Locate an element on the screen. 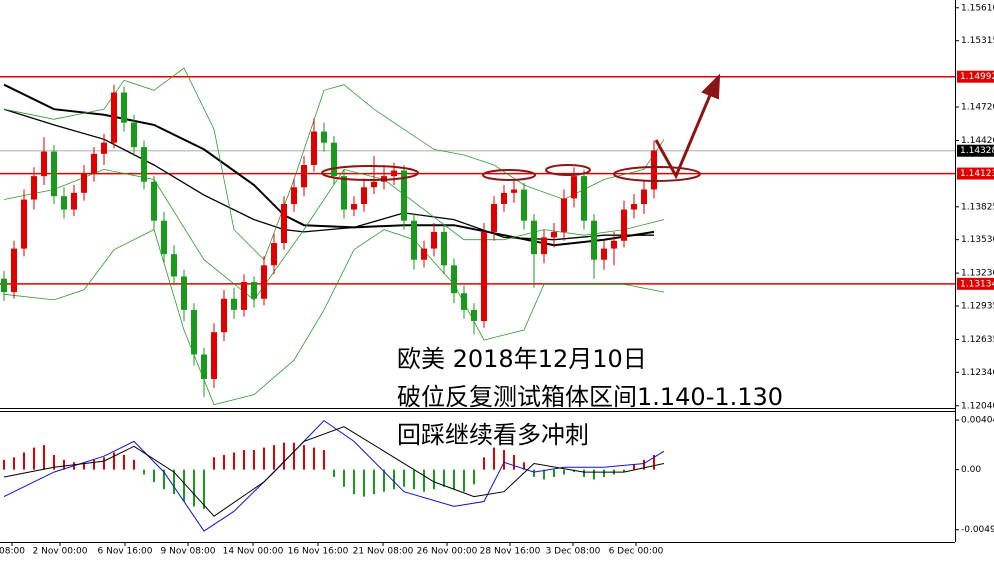 The height and width of the screenshot is (569, 994). y-tick-label: 0.00 is located at coordinates (971, 470).